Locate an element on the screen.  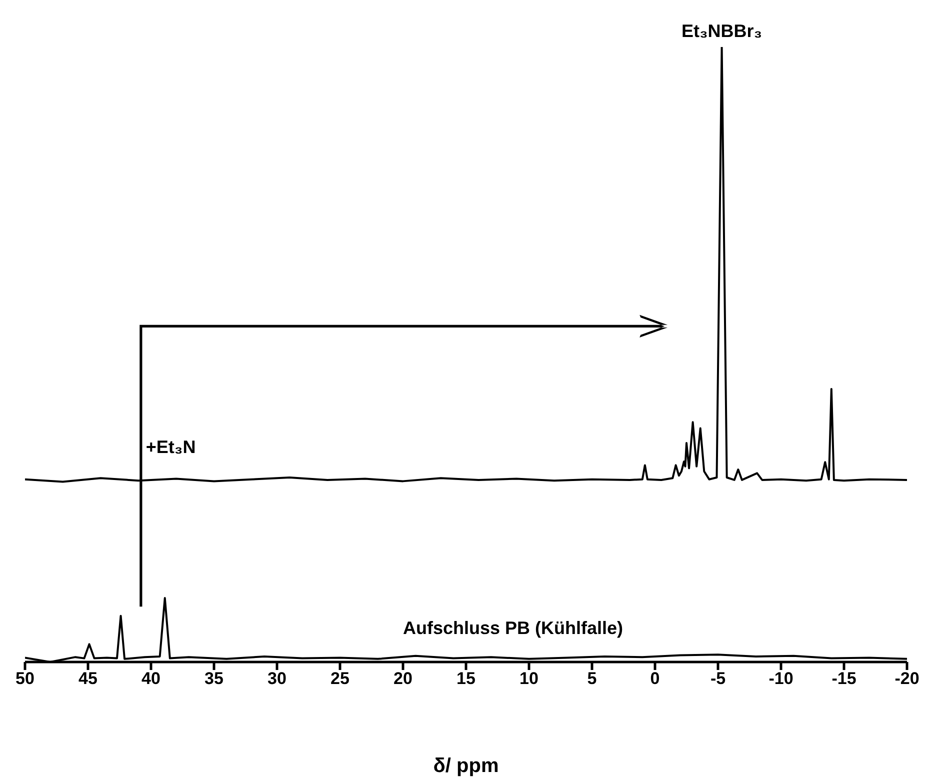
annotation: Et₃NBBr₃ is located at coordinates (721, 31).